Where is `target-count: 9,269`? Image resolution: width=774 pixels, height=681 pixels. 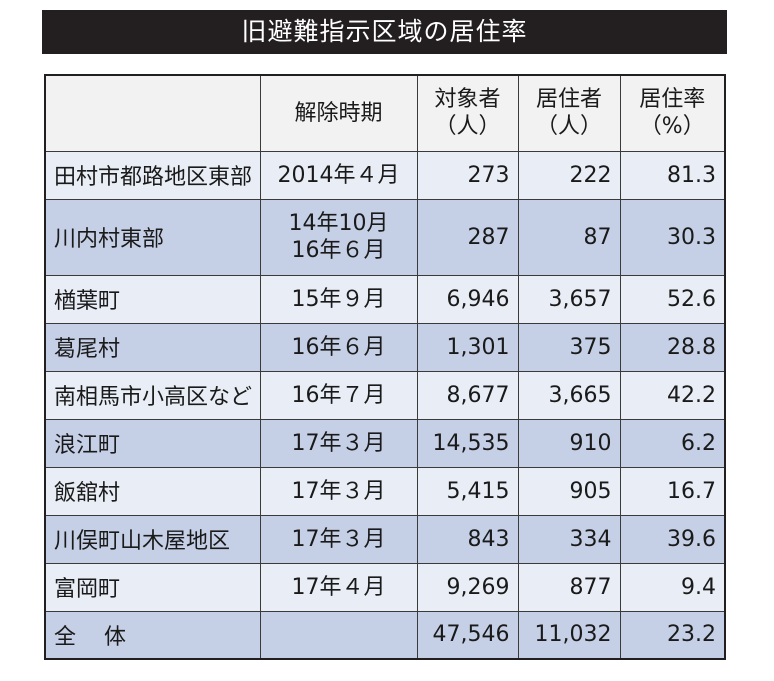 target-count: 9,269 is located at coordinates (467, 587).